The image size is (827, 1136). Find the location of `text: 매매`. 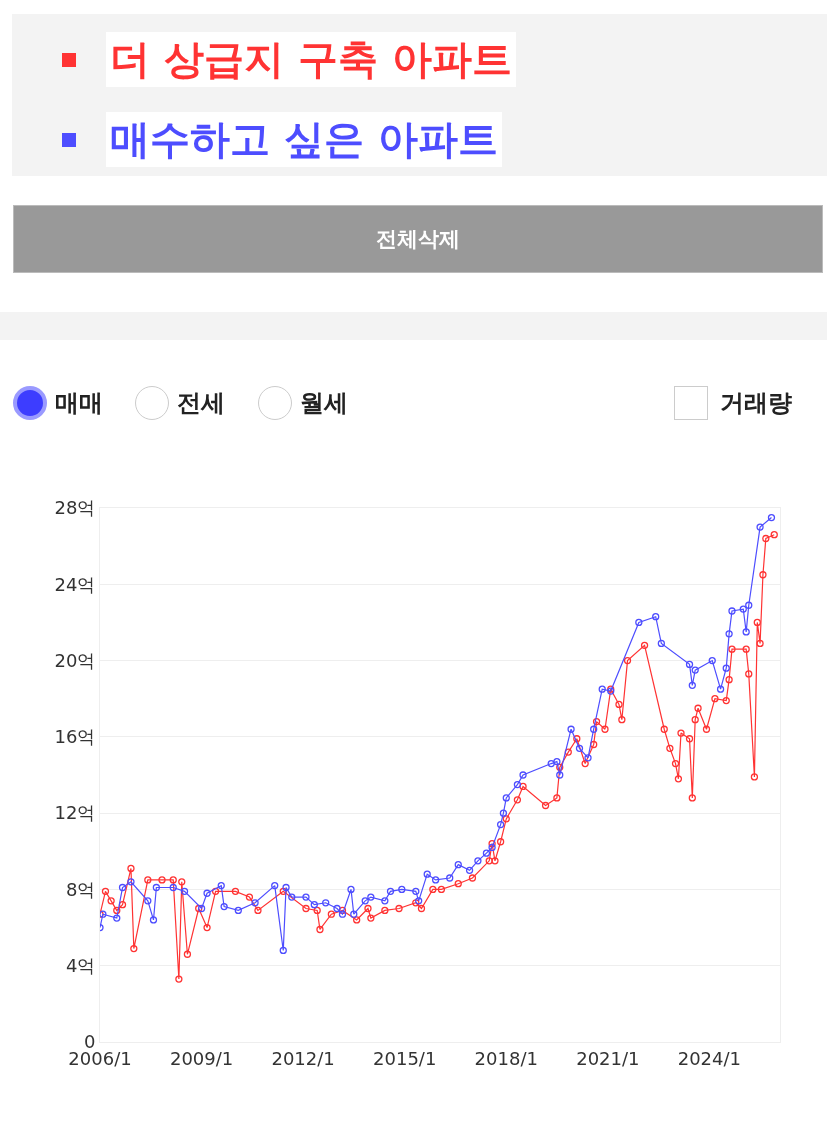

text: 매매 is located at coordinates (79, 403).